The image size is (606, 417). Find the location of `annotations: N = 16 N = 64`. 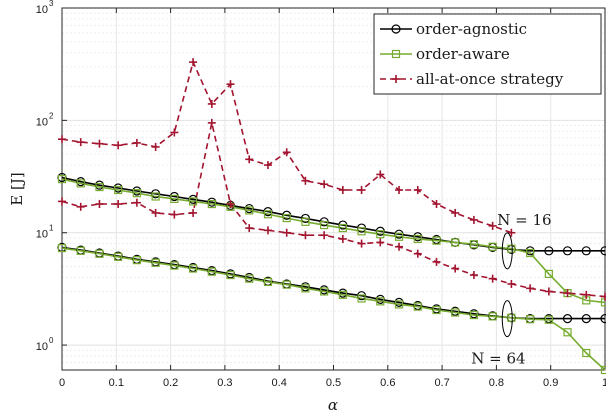

annotations: N = 16 N = 64 is located at coordinates (511, 289).